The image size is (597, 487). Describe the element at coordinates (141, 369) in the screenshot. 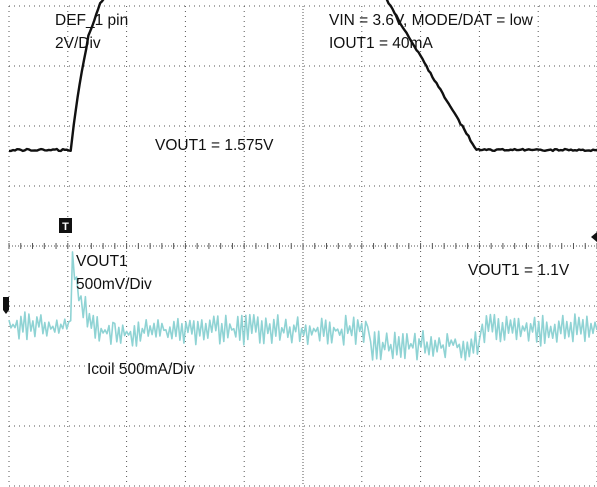

I see `icoil-label: Icoil 500mA/Div` at that location.